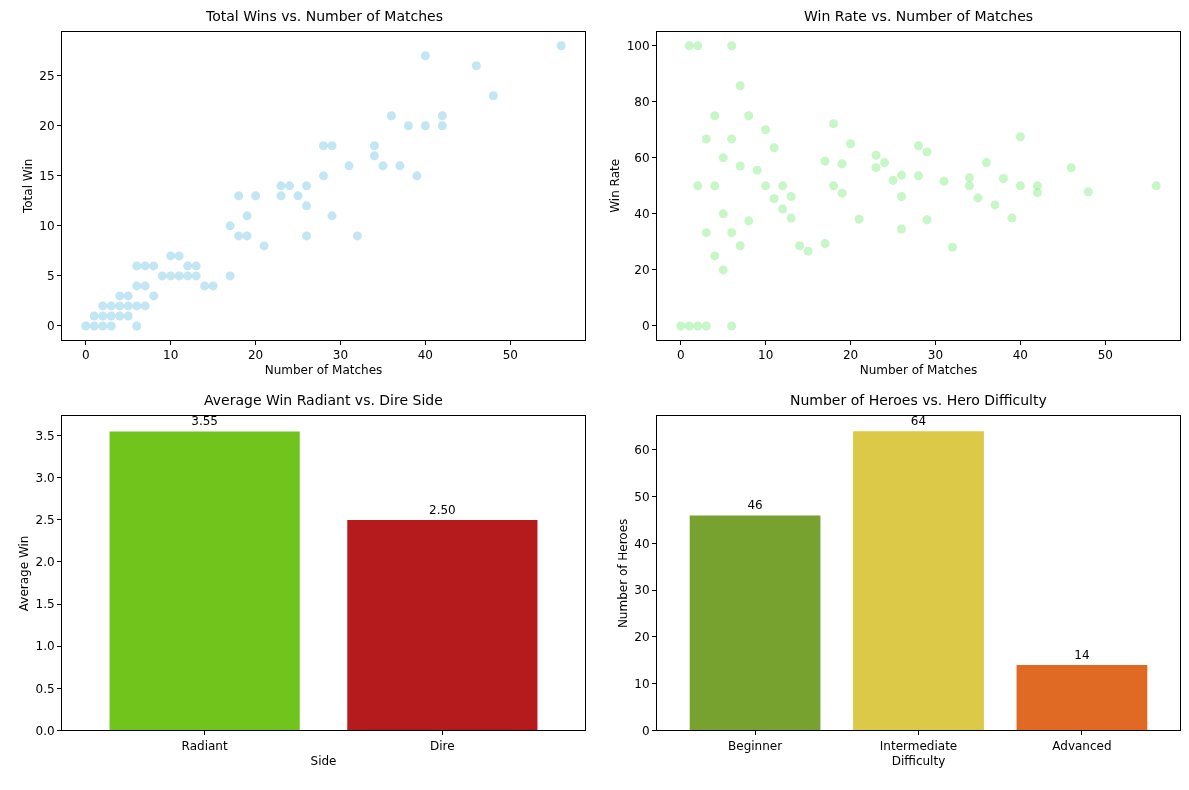  Describe the element at coordinates (919, 16) in the screenshot. I see `chart-title: Win Rate vs. Number of Matches` at that location.